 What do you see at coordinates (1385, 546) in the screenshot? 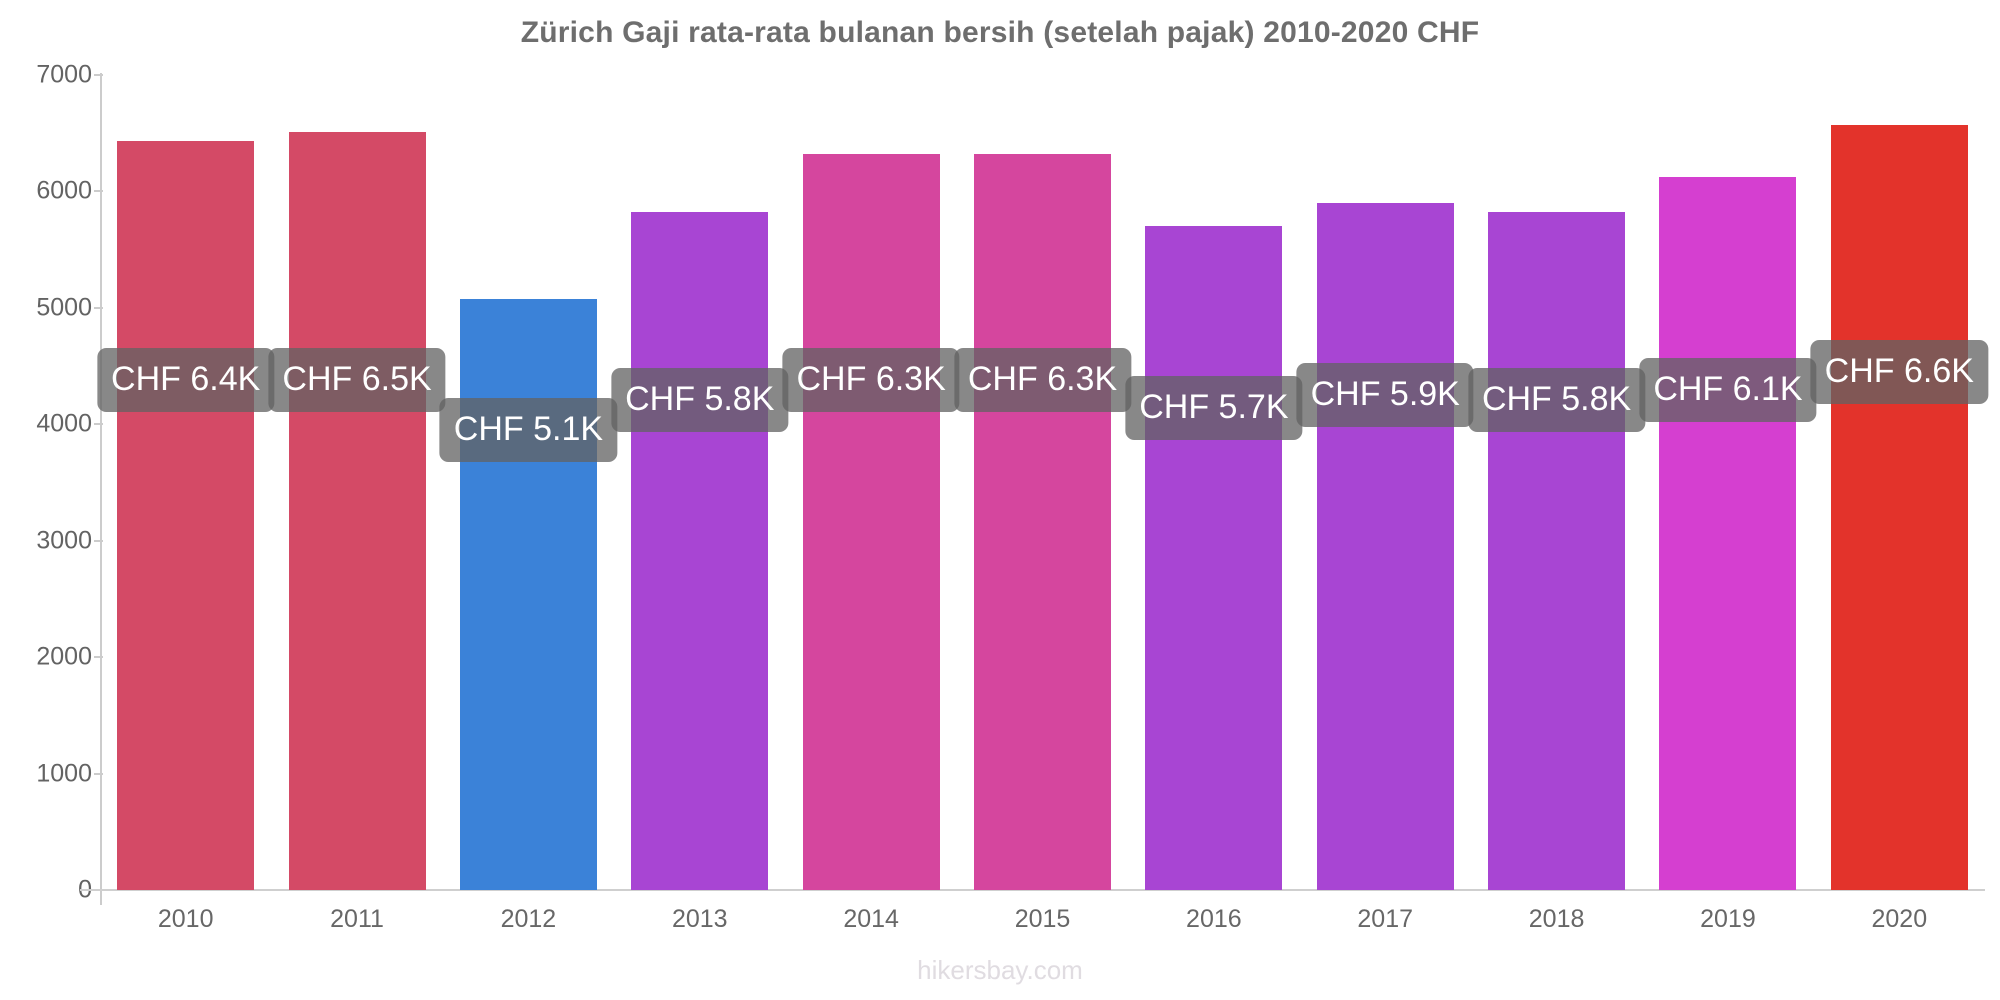
I see `bar-2017` at bounding box center [1385, 546].